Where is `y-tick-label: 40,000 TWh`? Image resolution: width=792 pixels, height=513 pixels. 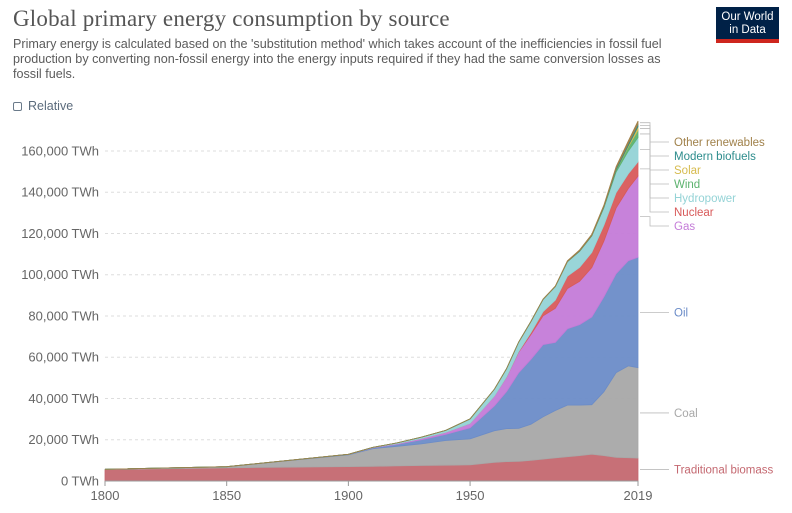 y-tick-label: 40,000 TWh is located at coordinates (63, 398).